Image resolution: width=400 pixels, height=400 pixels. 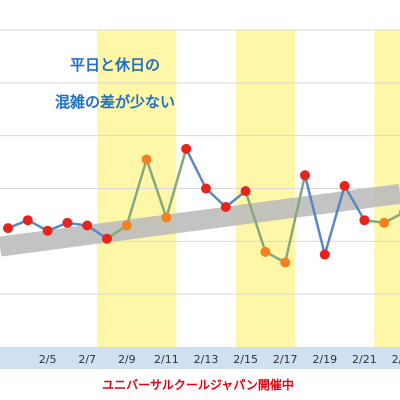 I want to click on x-axis-strip, so click(x=200, y=358).